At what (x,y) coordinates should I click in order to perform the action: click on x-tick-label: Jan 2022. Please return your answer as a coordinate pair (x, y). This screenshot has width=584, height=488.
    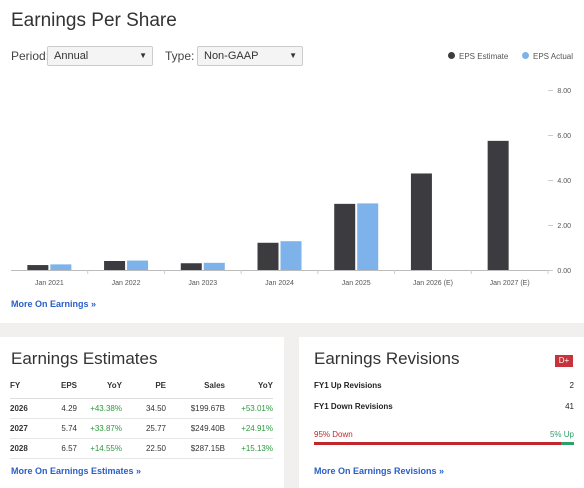
    Looking at the image, I should click on (126, 283).